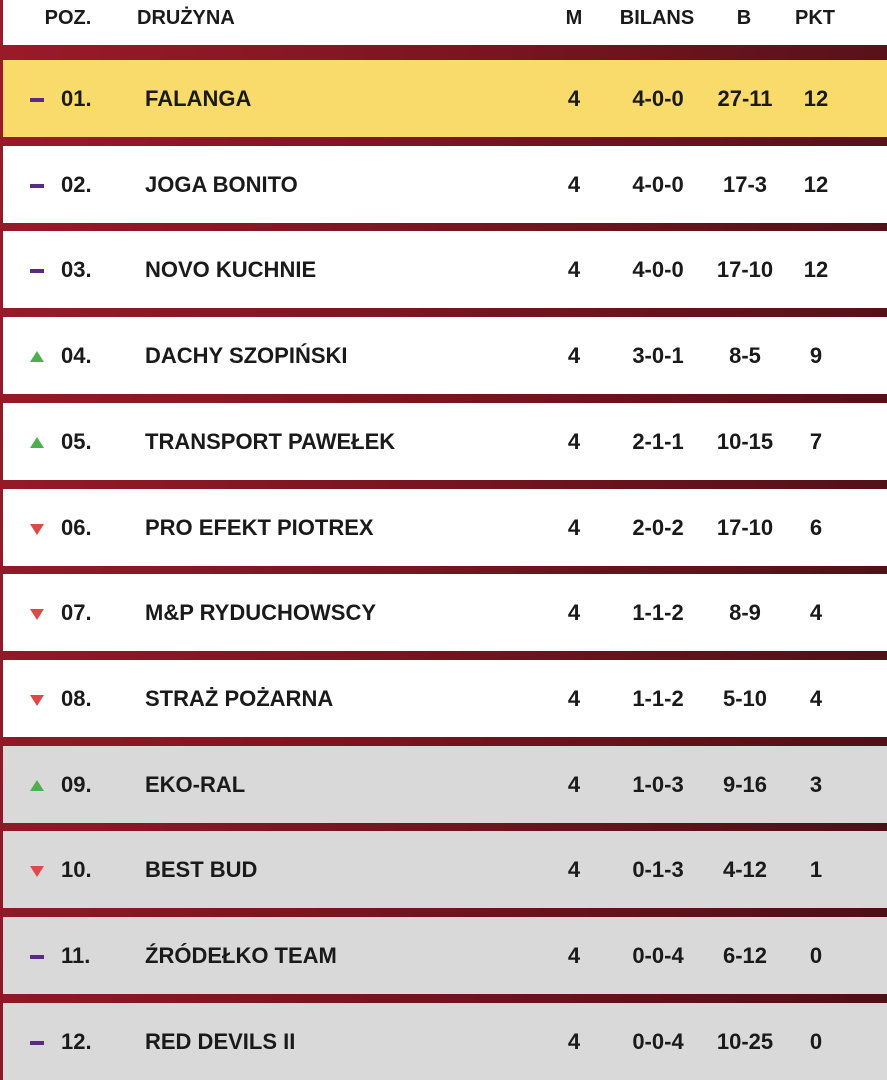 The height and width of the screenshot is (1080, 887). I want to click on cell-goals: 6-12, so click(745, 955).